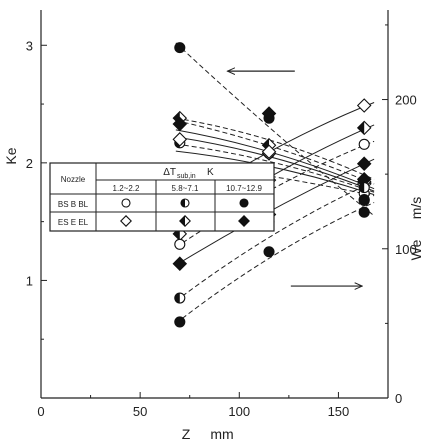  Describe the element at coordinates (40, 411) in the screenshot. I see `x-tick-label: 0` at that location.